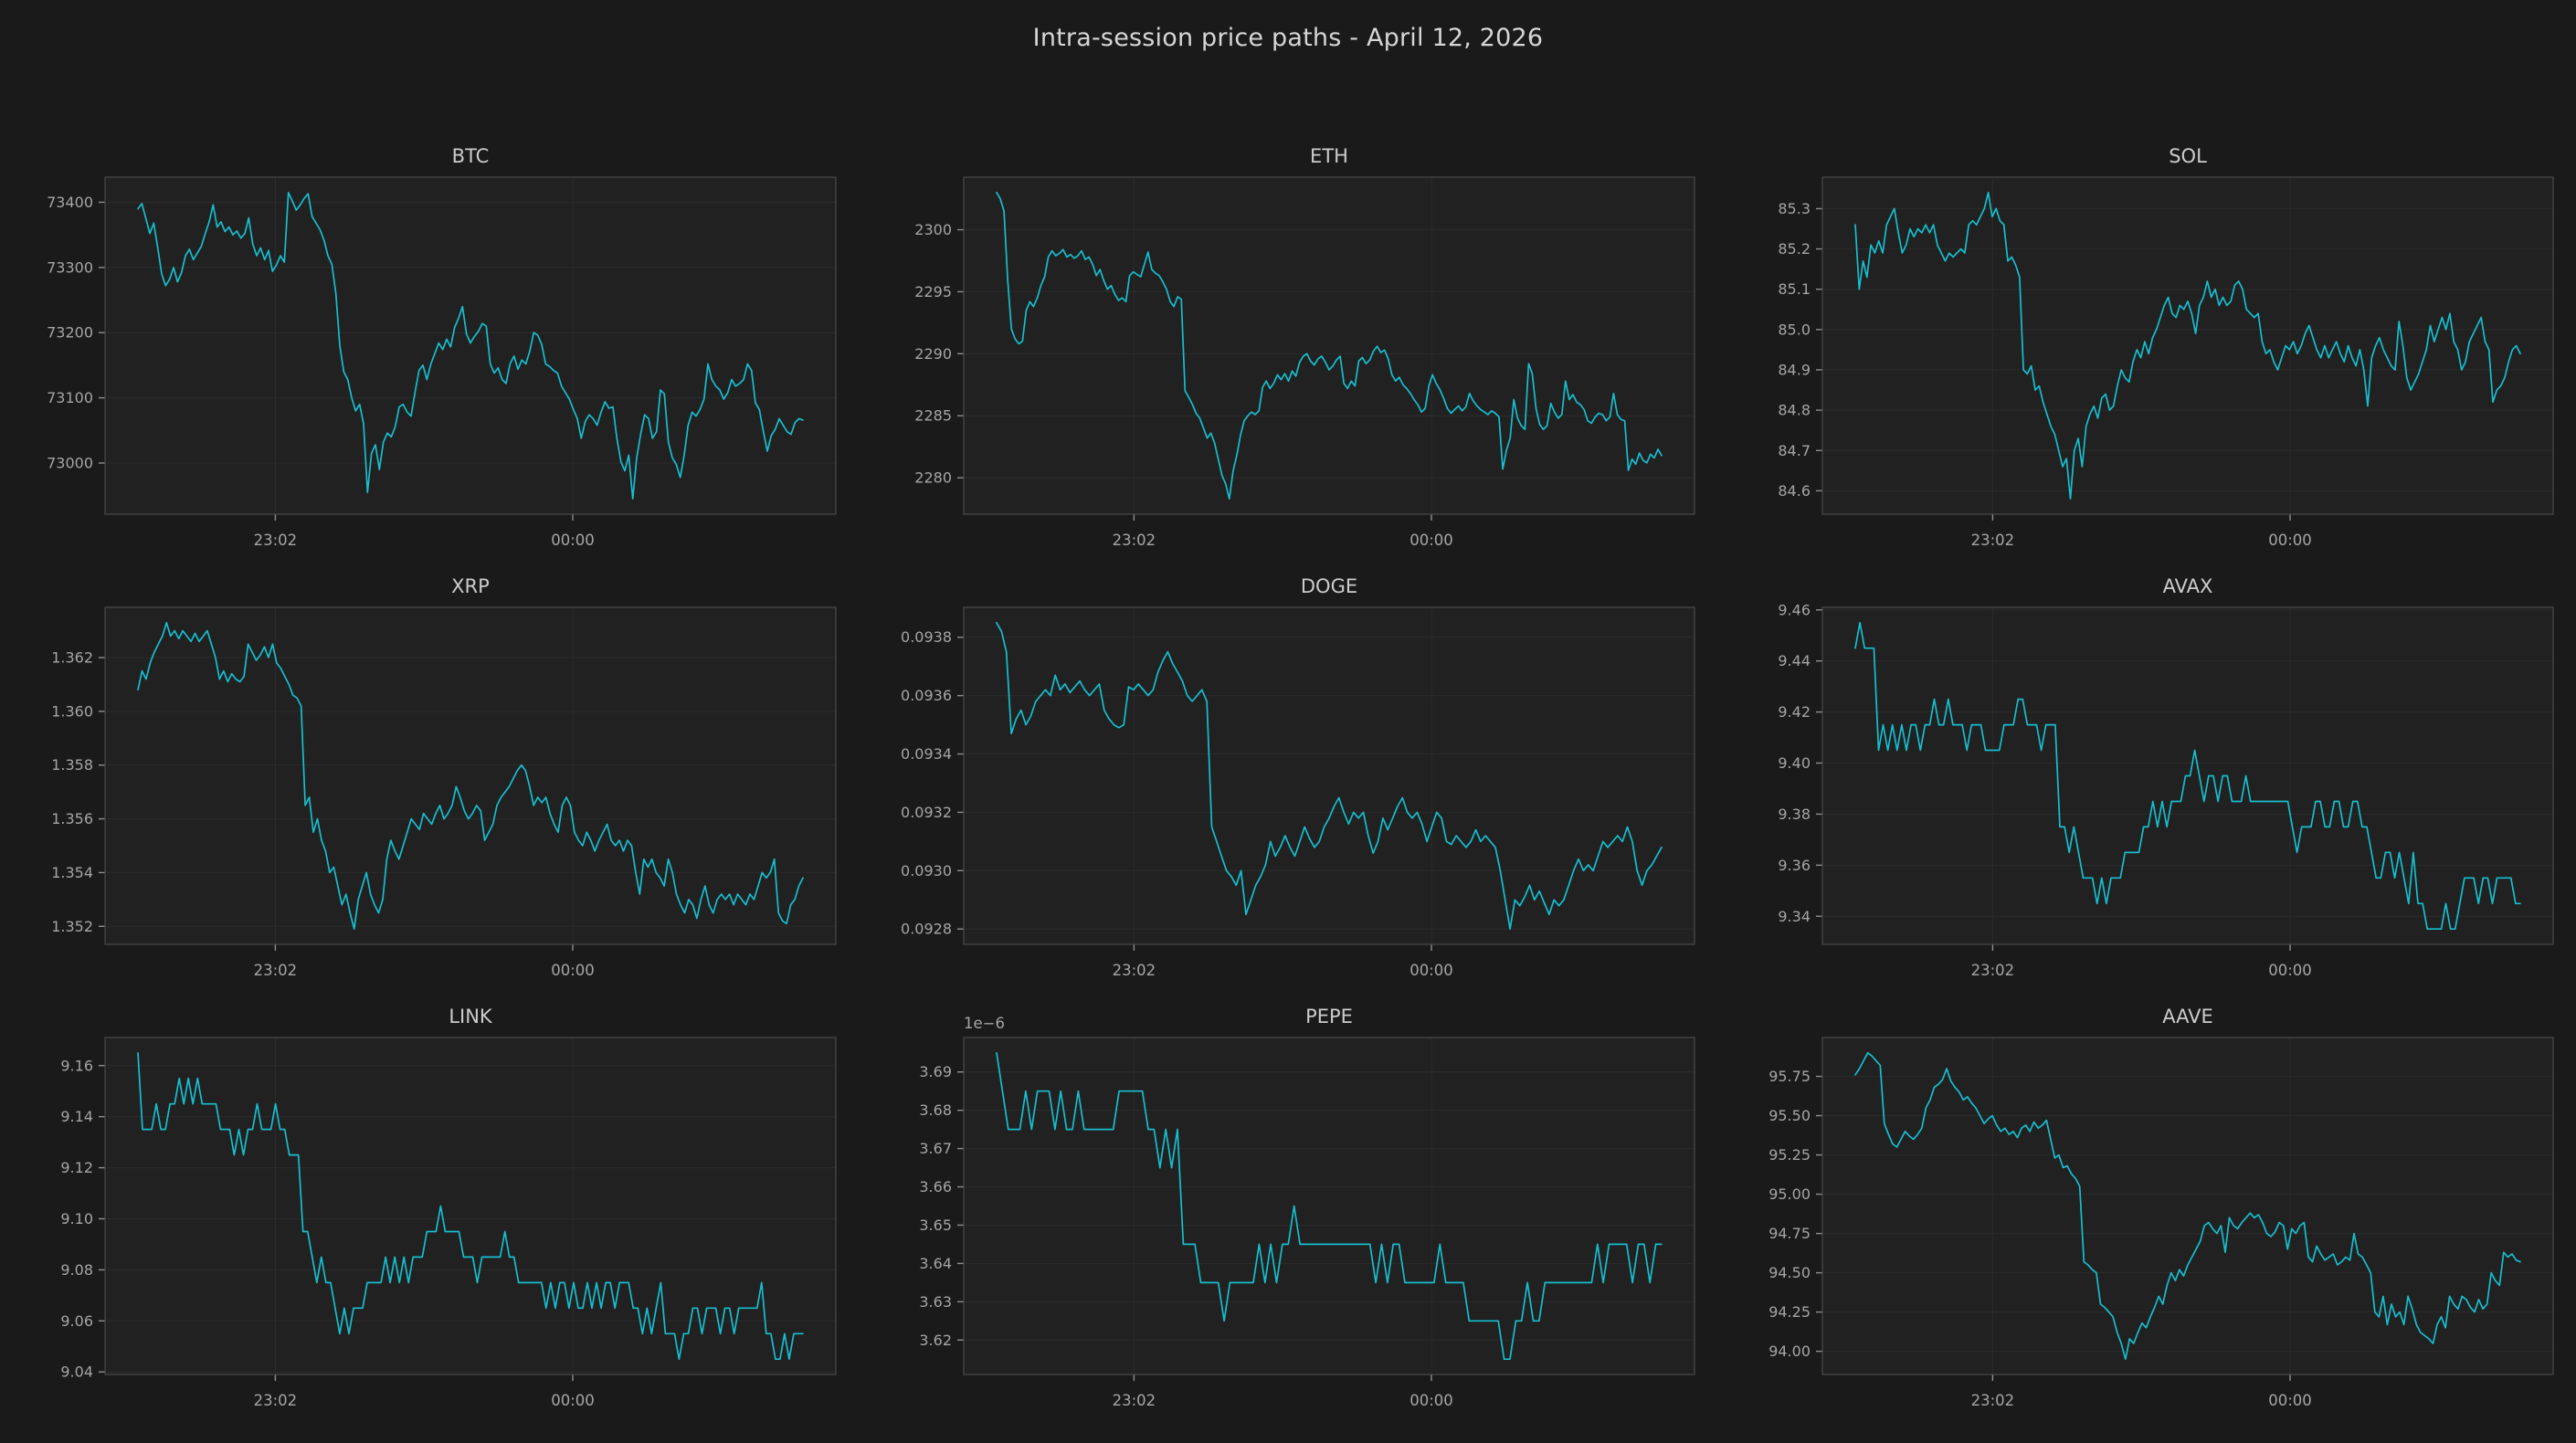 The image size is (2576, 1443). Describe the element at coordinates (935, 1340) in the screenshot. I see `y-tick-label: 3.62` at that location.